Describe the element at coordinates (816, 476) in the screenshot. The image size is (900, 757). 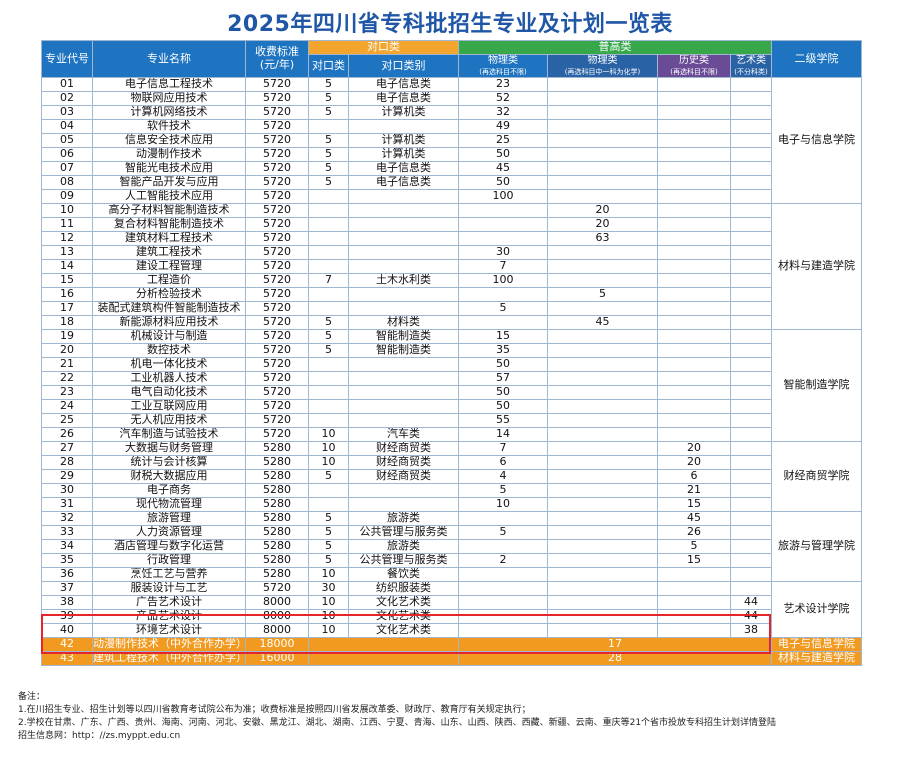
I see `cell-college: 财经商贸学院` at that location.